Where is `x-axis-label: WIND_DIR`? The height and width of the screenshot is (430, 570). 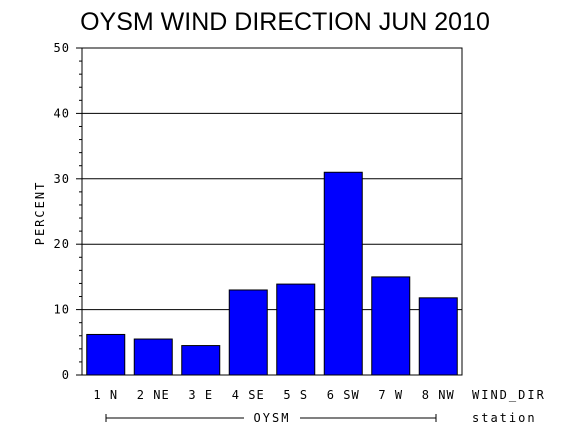 x-axis-label: WIND_DIR is located at coordinates (509, 395).